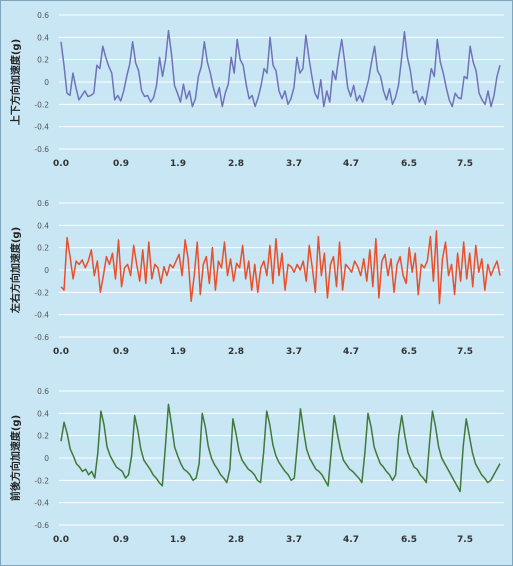 This screenshot has height=566, width=513. I want to click on y-axis-label: 左右方向加速度(g), so click(15, 270).